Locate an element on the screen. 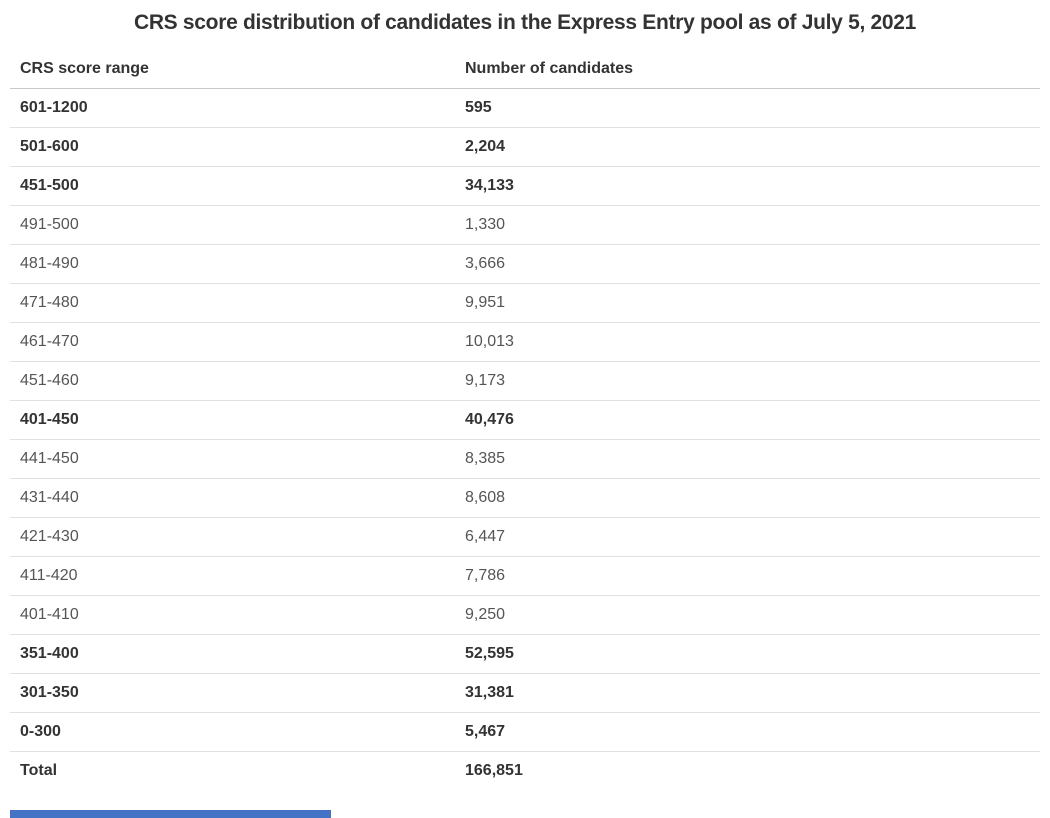 This screenshot has height=818, width=1050. table-row: 401-450 40,476 is located at coordinates (525, 420).